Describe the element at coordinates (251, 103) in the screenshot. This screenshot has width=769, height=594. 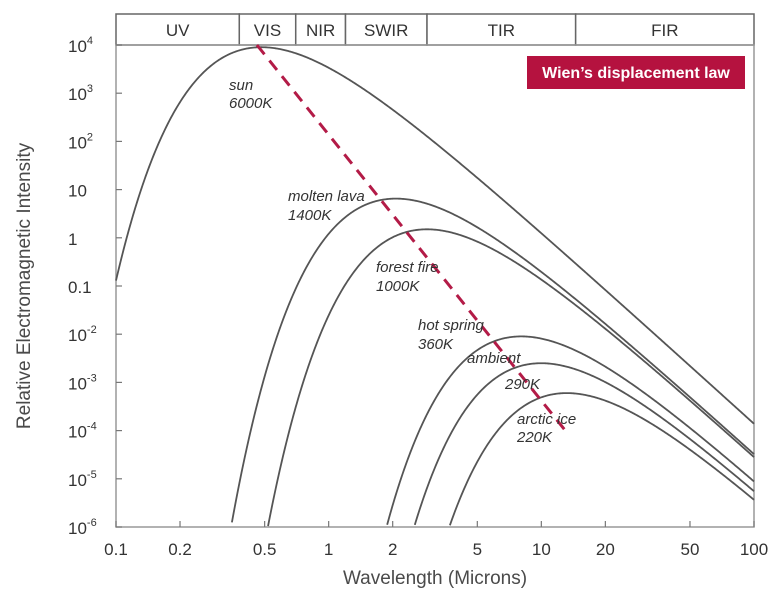
I see `curve-label-line: 6000K` at that location.